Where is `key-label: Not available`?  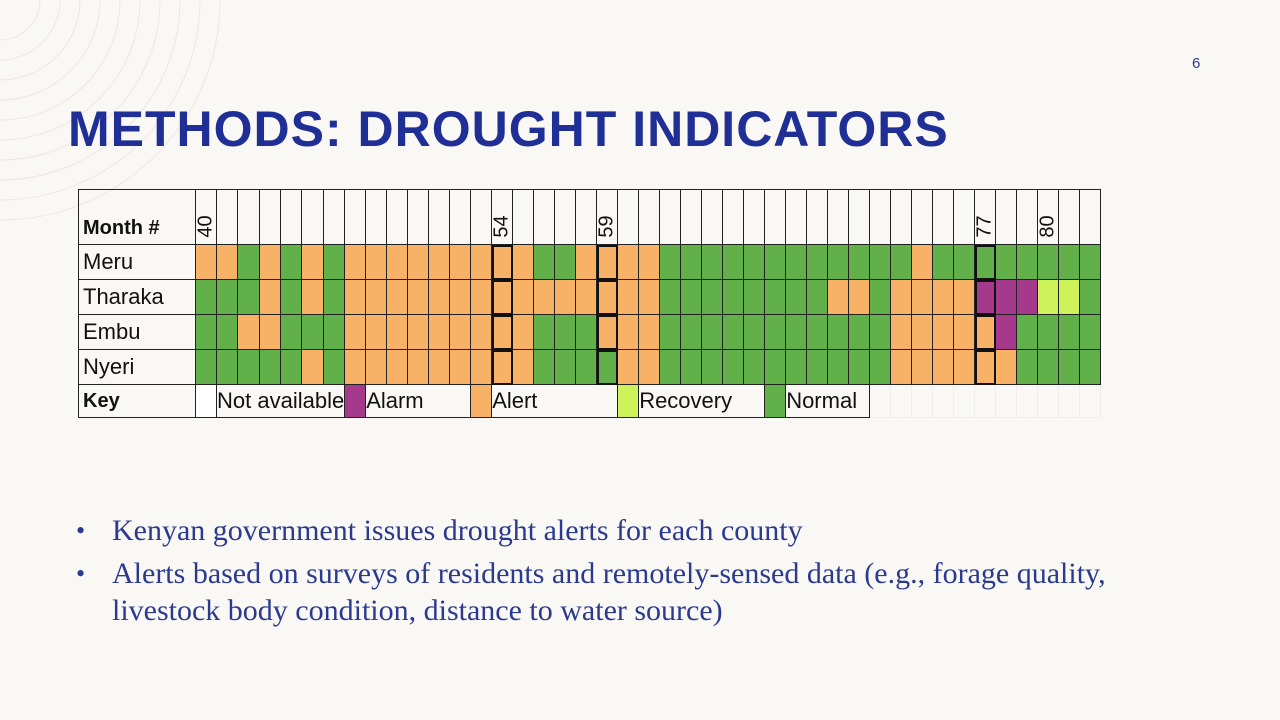
key-label: Not available is located at coordinates (280, 401).